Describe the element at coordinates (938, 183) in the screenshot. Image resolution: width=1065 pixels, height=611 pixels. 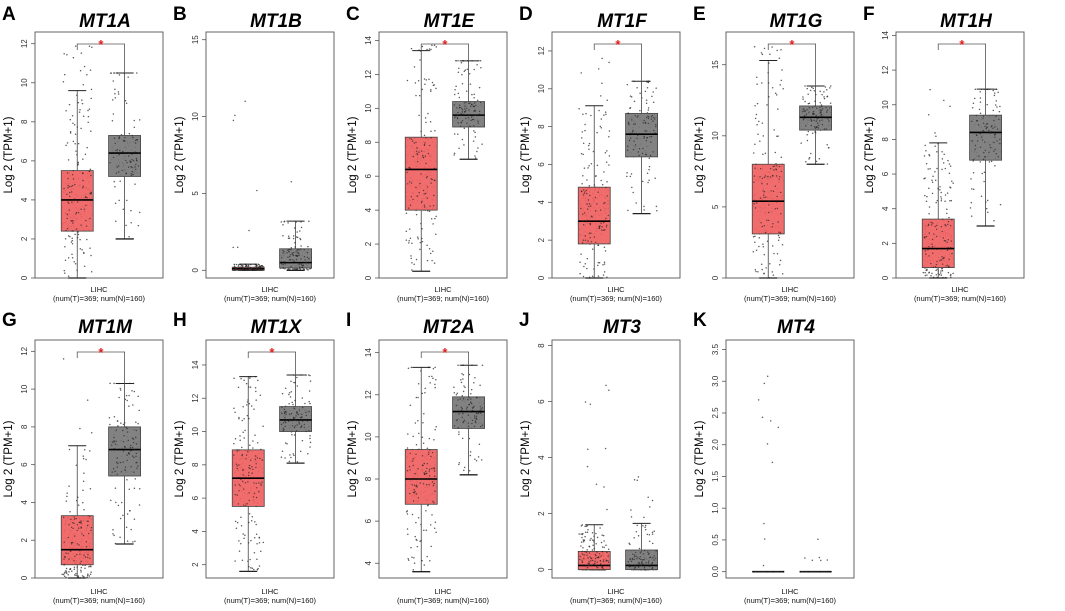
I see `box-tumor` at that location.